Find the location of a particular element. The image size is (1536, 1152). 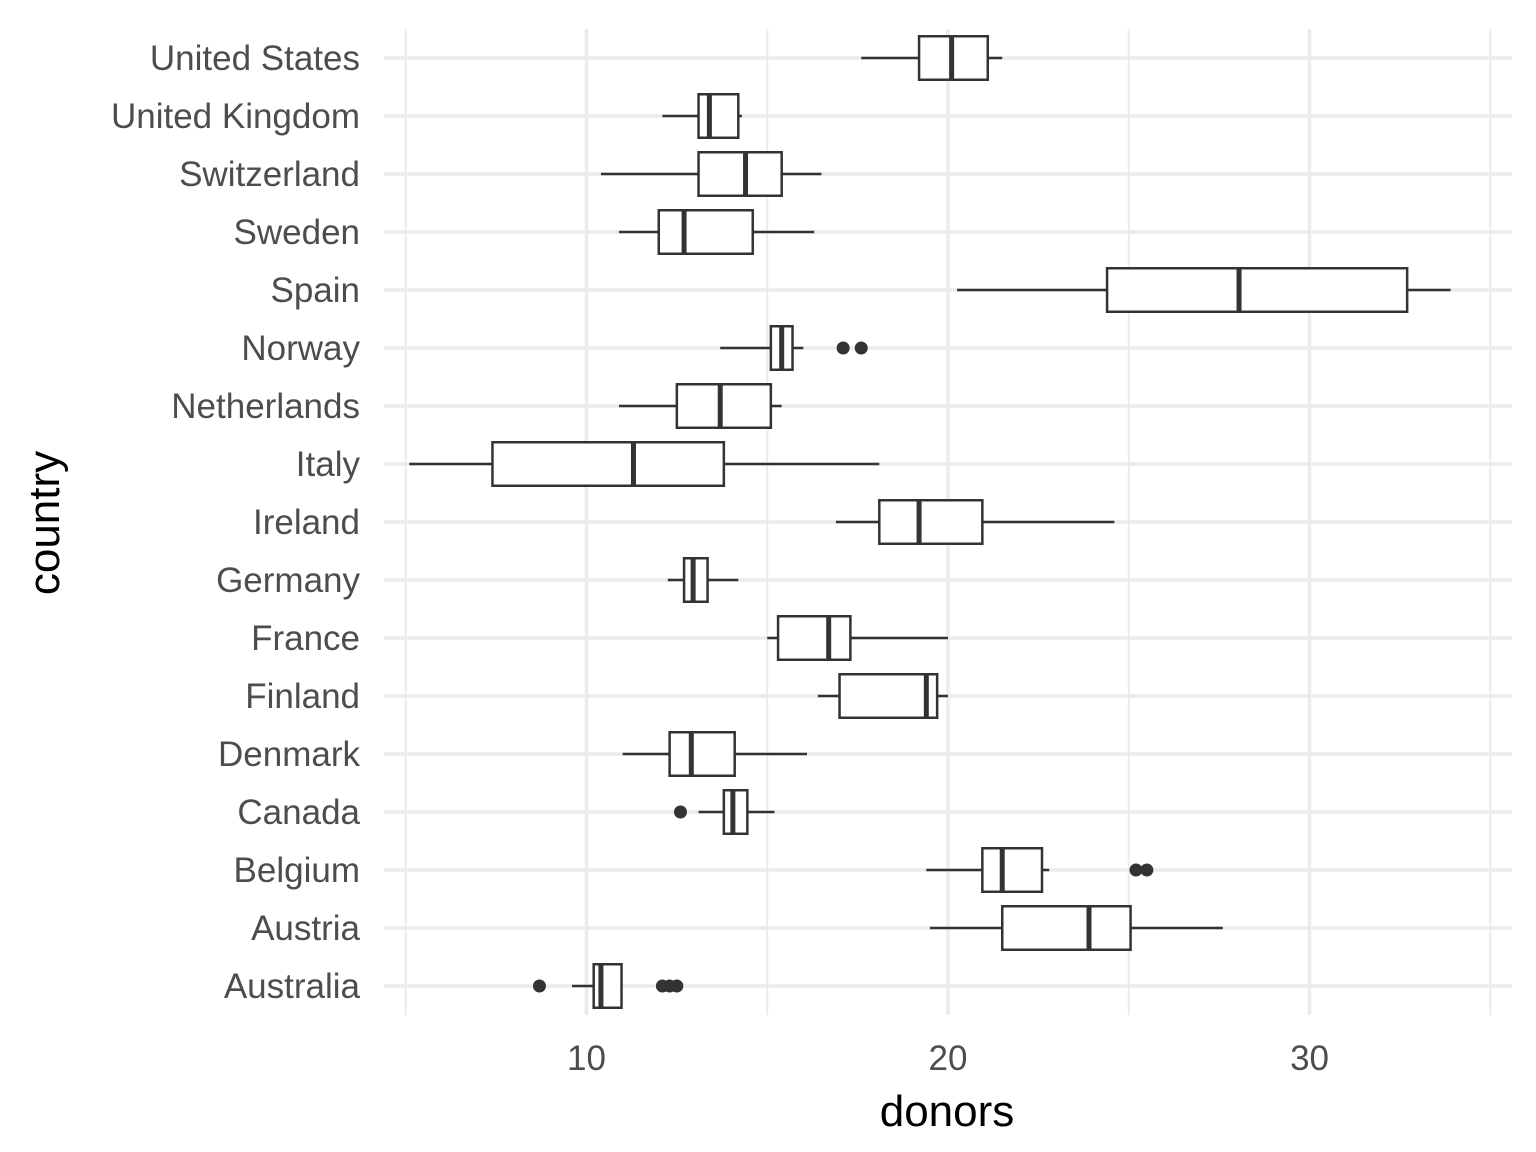

y-tick-label: Belgium is located at coordinates (297, 870).